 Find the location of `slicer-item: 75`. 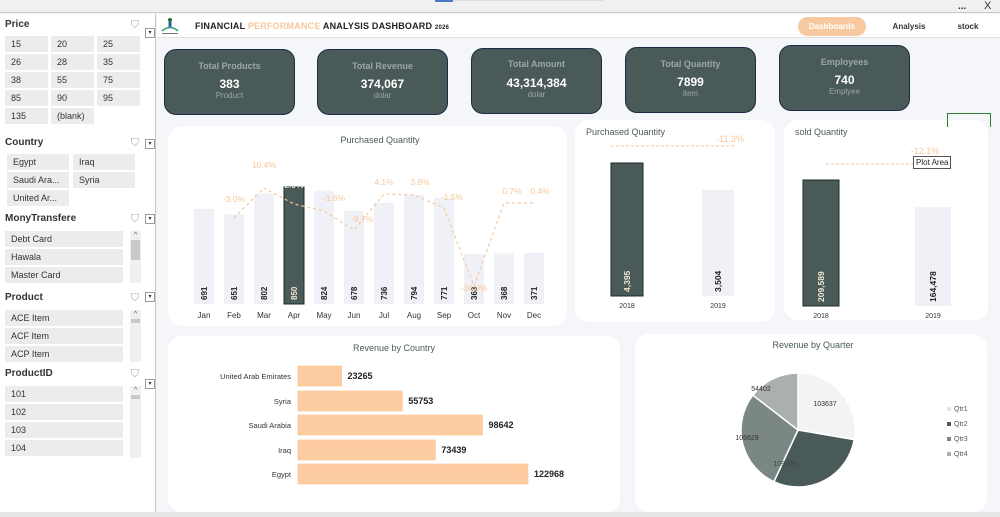

slicer-item: 75 is located at coordinates (118, 80).